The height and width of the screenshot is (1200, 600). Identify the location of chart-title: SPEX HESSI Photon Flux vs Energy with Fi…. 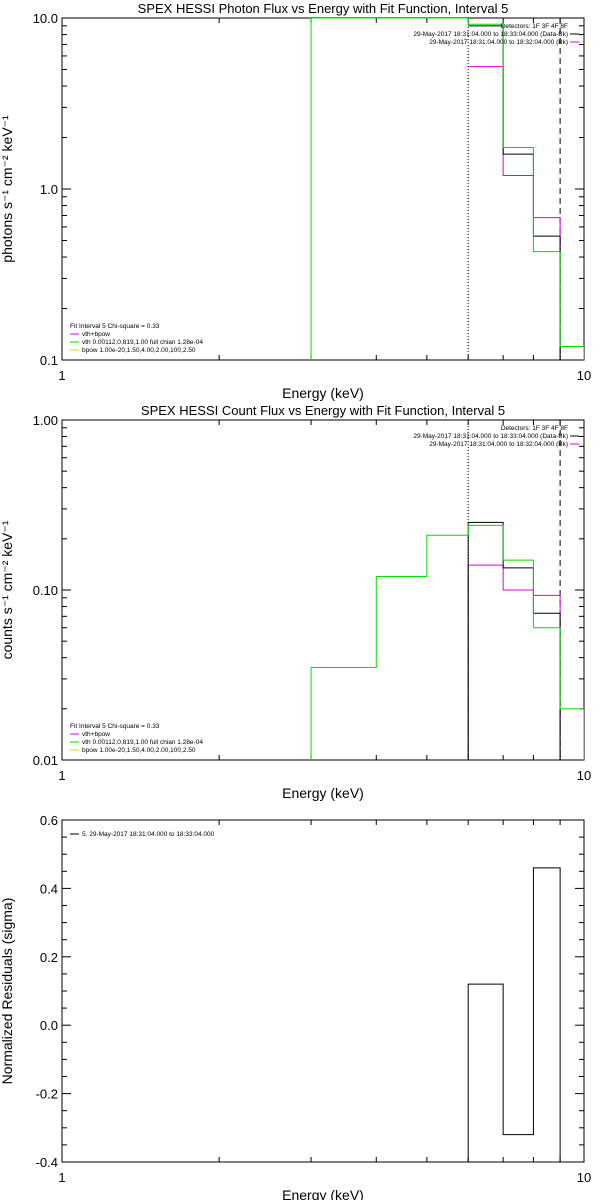
(323, 8).